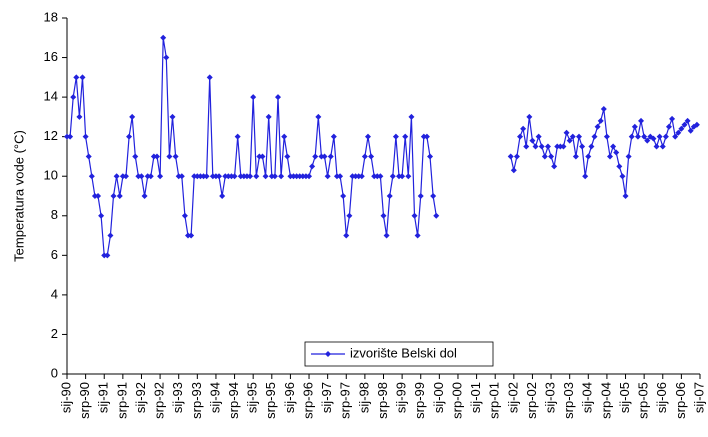 The image size is (708, 437). What do you see at coordinates (289, 397) in the screenshot?
I see `x-tick-label: sij-96` at bounding box center [289, 397].